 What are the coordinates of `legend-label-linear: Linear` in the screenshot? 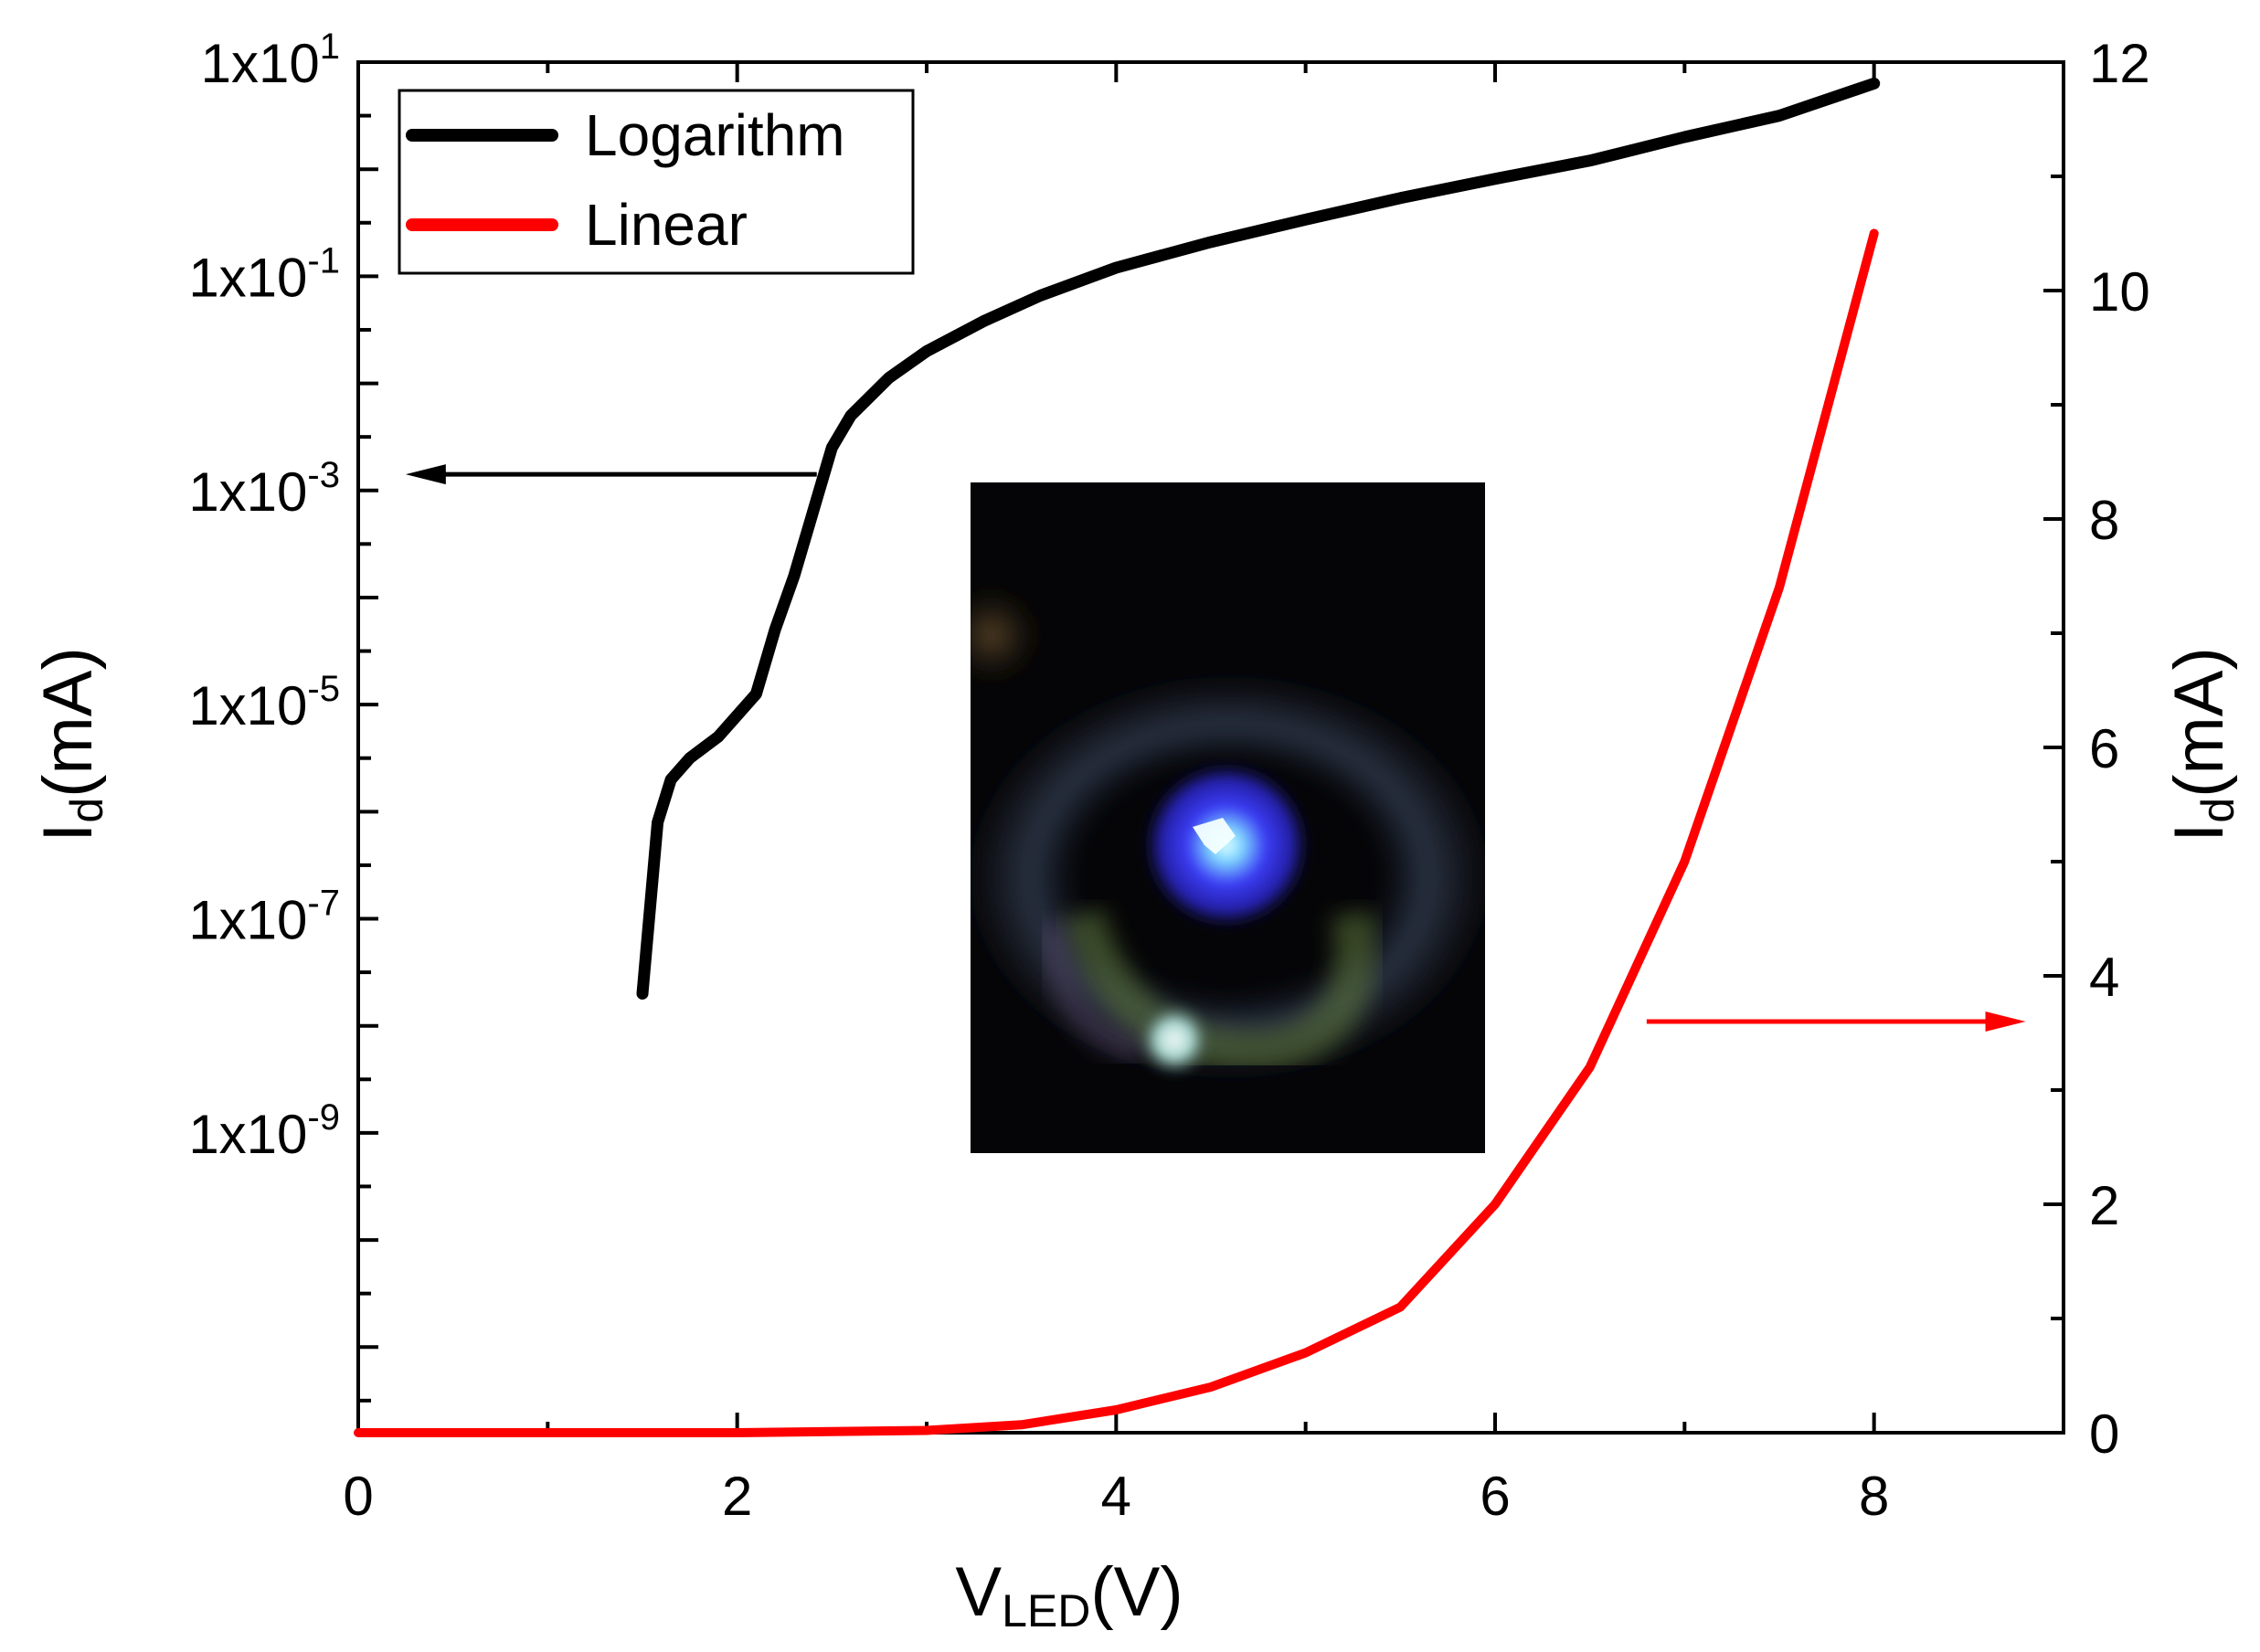 It's located at (666, 225).